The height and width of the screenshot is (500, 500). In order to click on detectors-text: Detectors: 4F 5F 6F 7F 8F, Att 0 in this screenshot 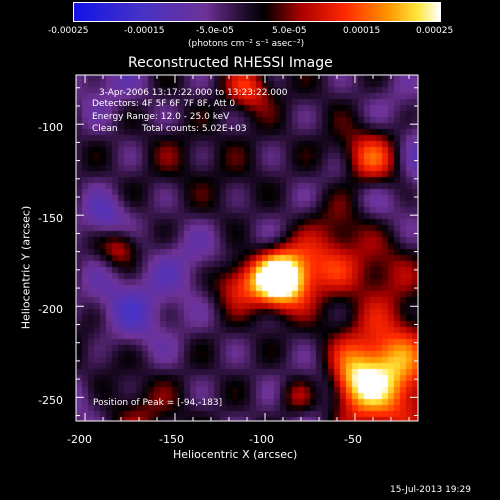, I will do `click(164, 104)`.